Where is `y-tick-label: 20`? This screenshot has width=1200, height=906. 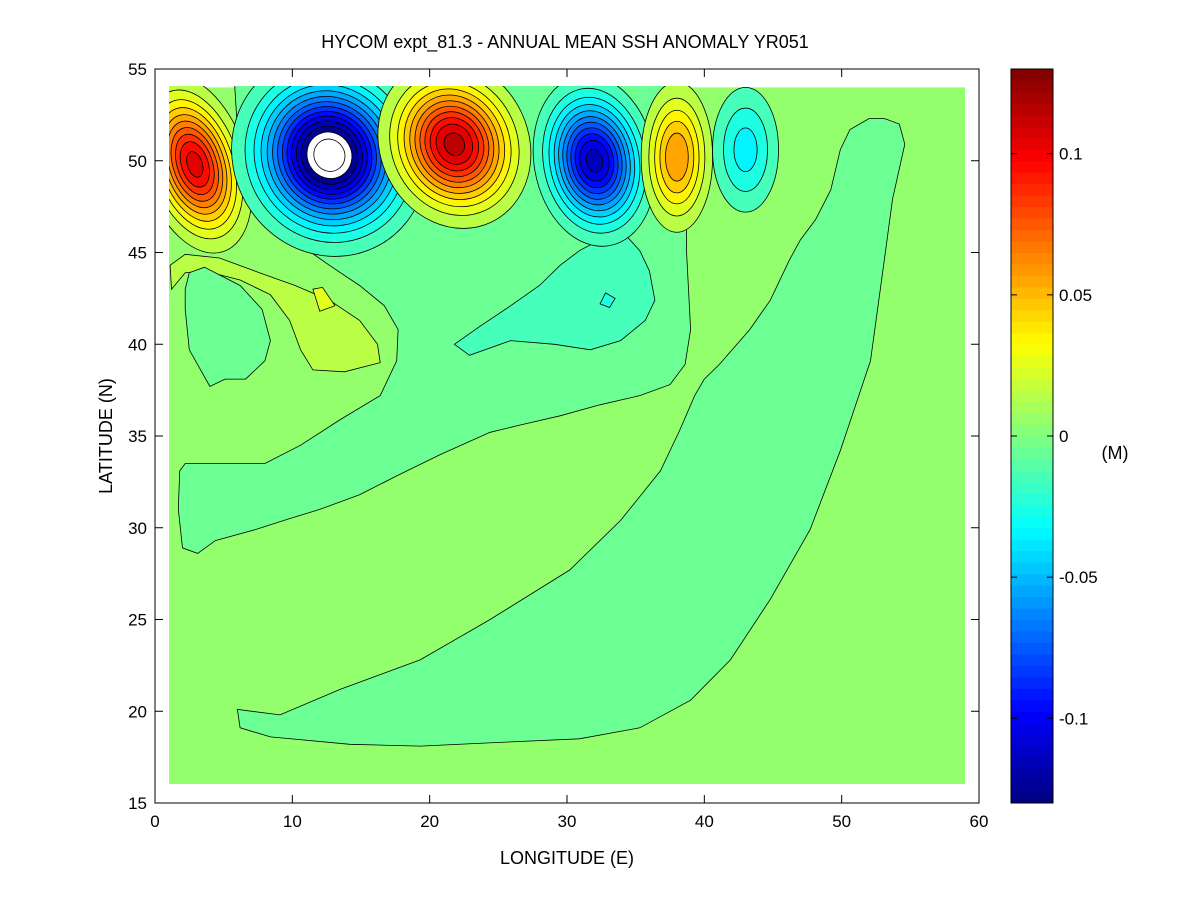
y-tick-label: 20 is located at coordinates (137, 711).